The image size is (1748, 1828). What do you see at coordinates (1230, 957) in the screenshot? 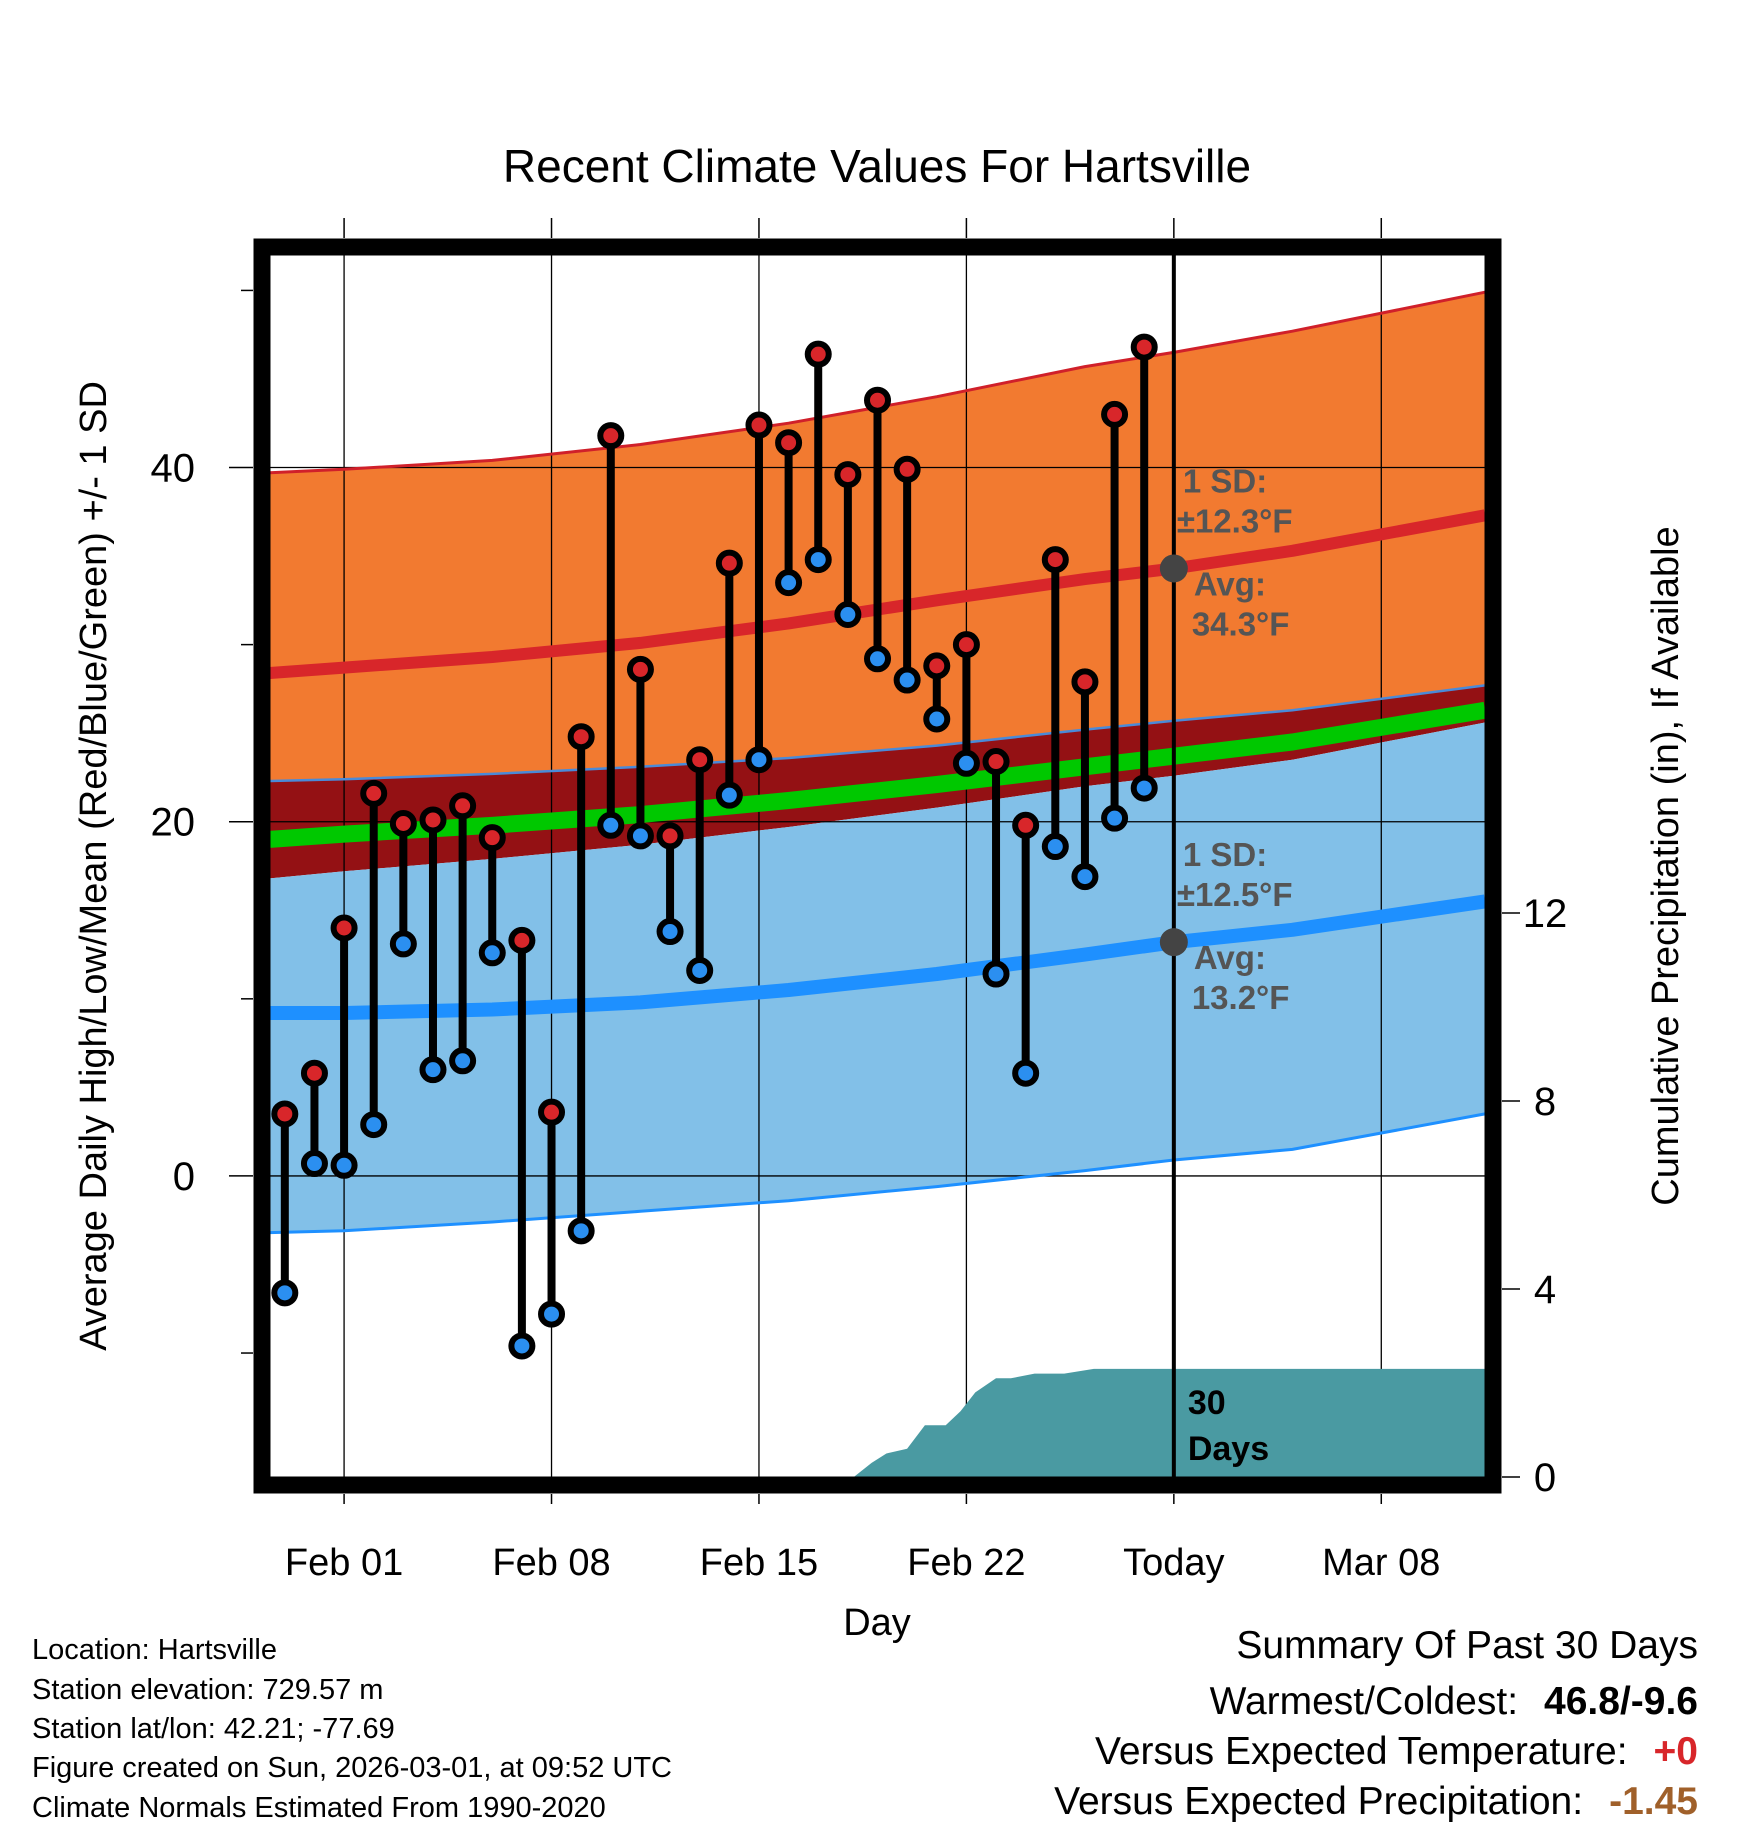
I see `low-avg-label: Avg:` at bounding box center [1230, 957].